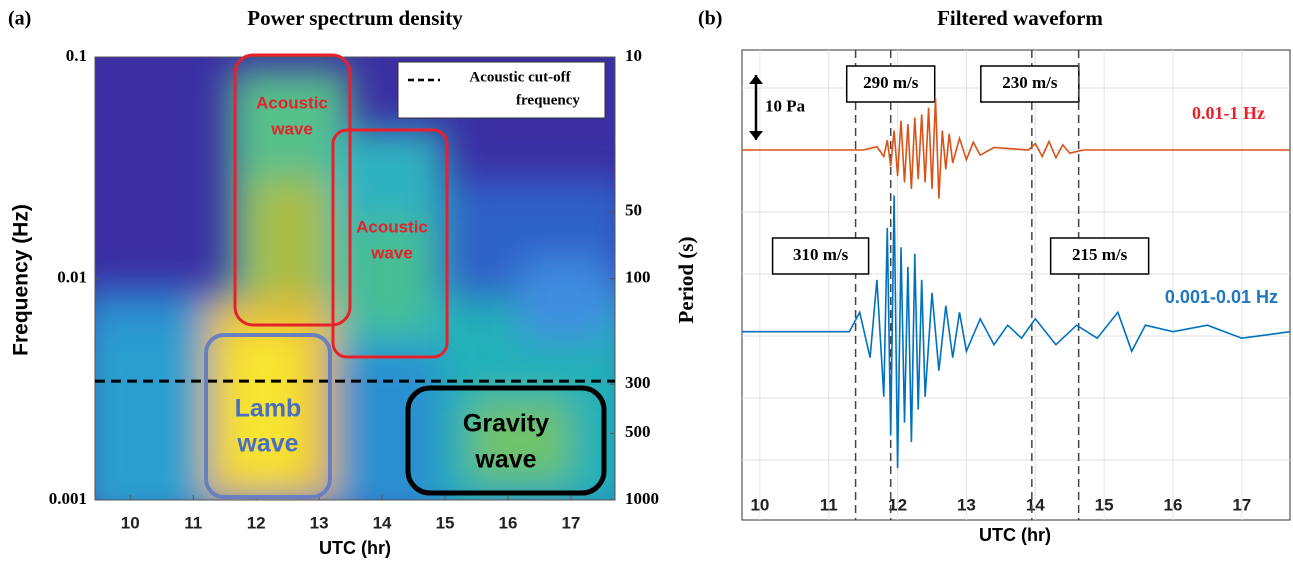 This screenshot has width=1293, height=564. I want to click on y-tick-label: 0.1, so click(76, 55).